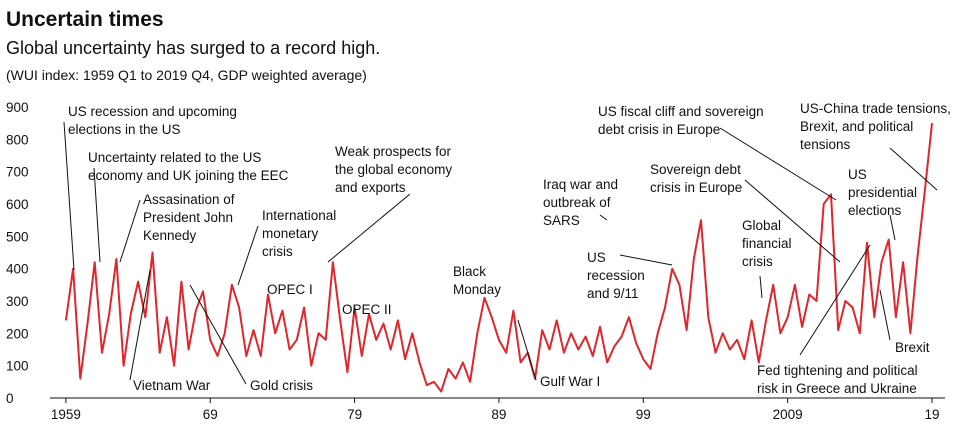 The height and width of the screenshot is (436, 975). I want to click on annotation: elections, so click(875, 210).